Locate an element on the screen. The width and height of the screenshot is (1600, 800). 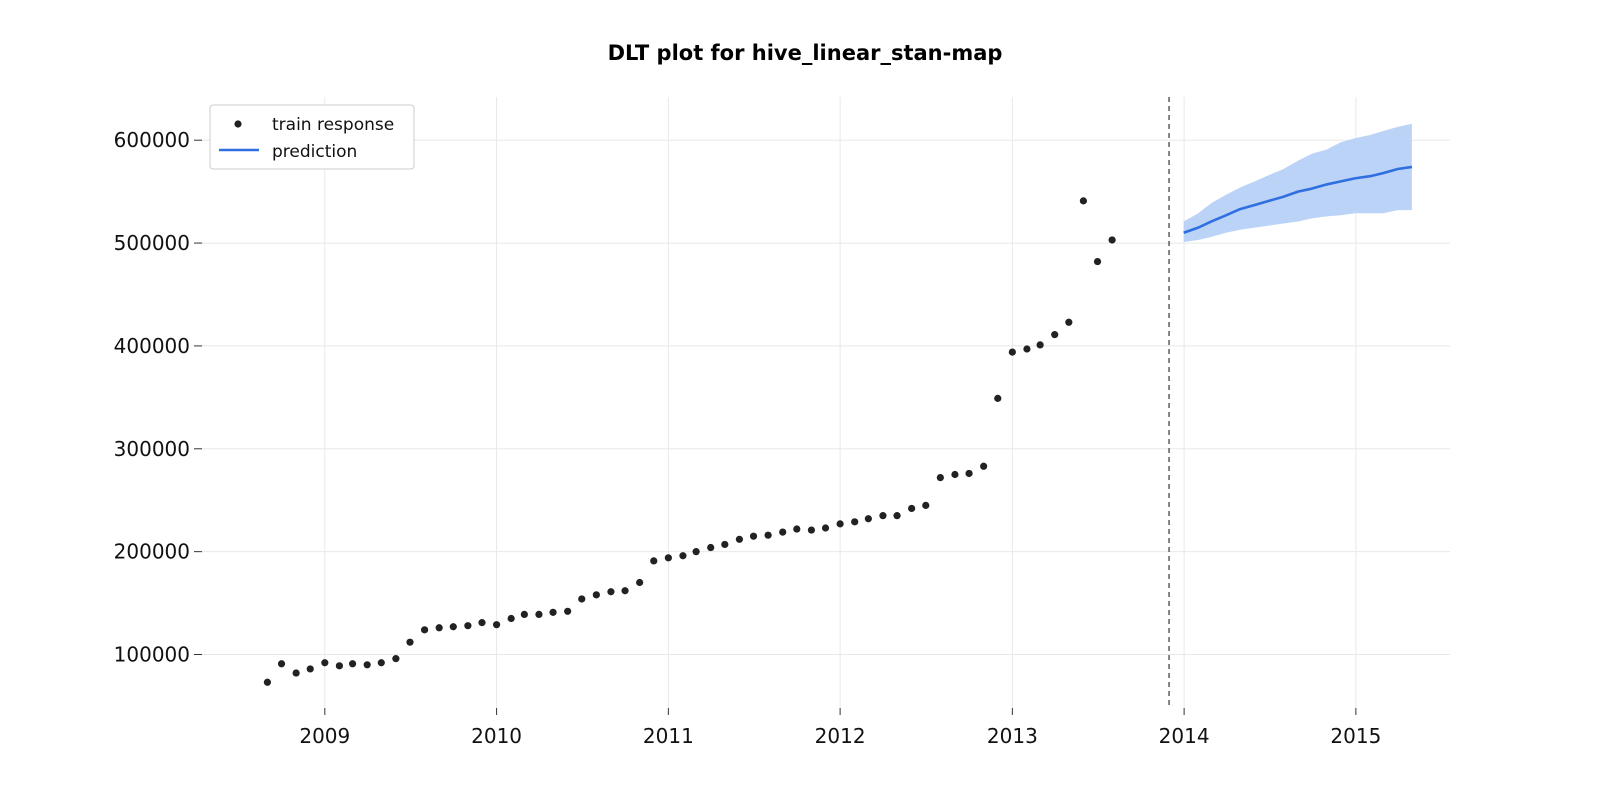
legend-label-train-response: train response is located at coordinates (333, 125).